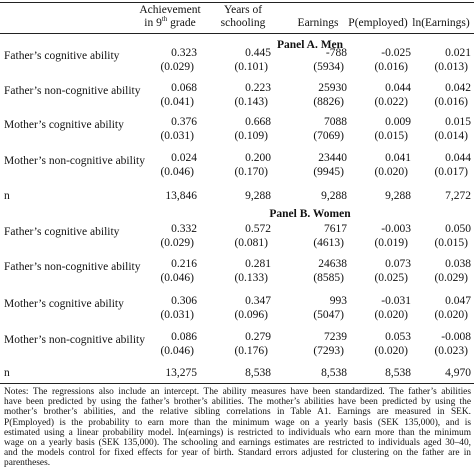 This screenshot has height=469, width=474. I want to click on estimate: 0.050, so click(458, 229).